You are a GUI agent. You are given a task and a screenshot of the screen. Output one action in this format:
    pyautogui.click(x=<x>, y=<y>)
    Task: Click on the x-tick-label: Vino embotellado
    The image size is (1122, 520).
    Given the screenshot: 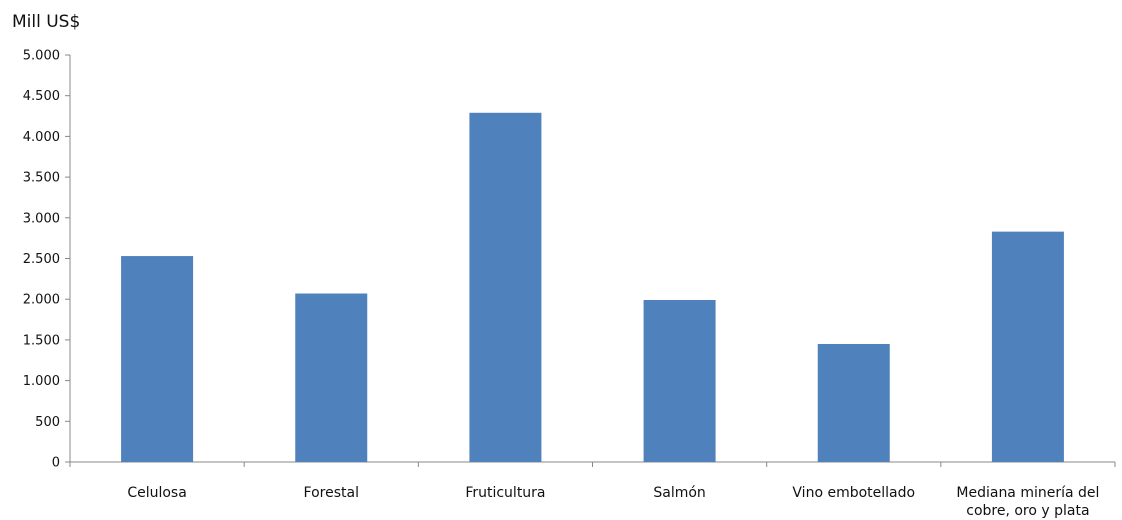 What is the action you would take?
    pyautogui.click(x=853, y=493)
    